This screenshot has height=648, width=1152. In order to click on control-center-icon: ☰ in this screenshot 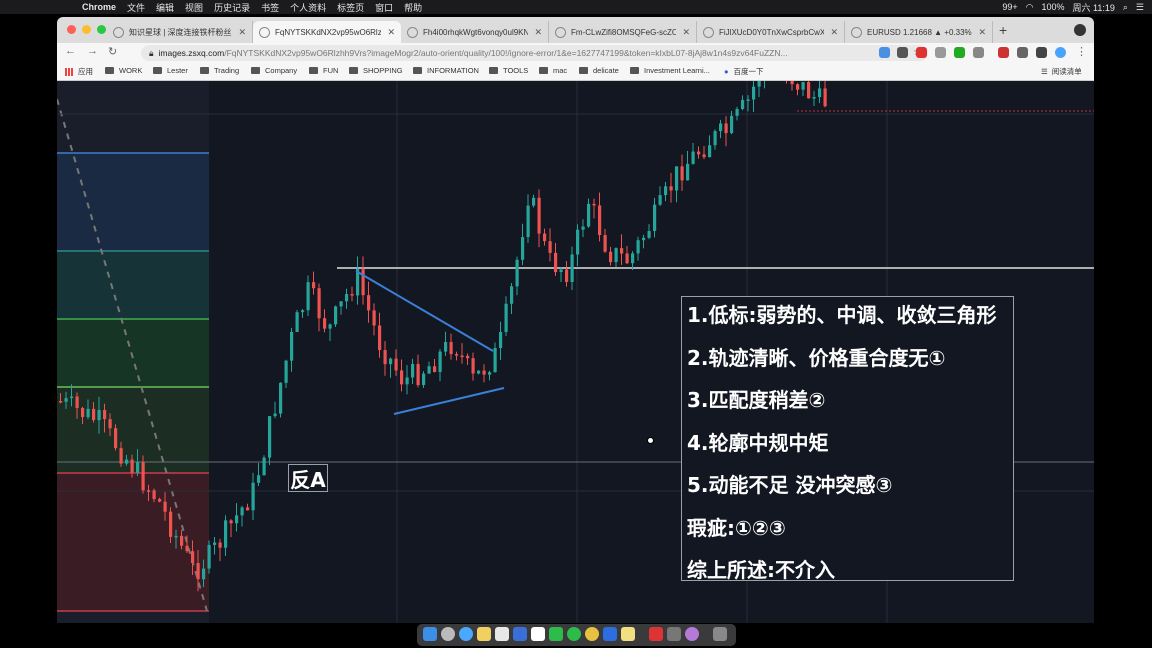, I will do `click(1139, 6)`.